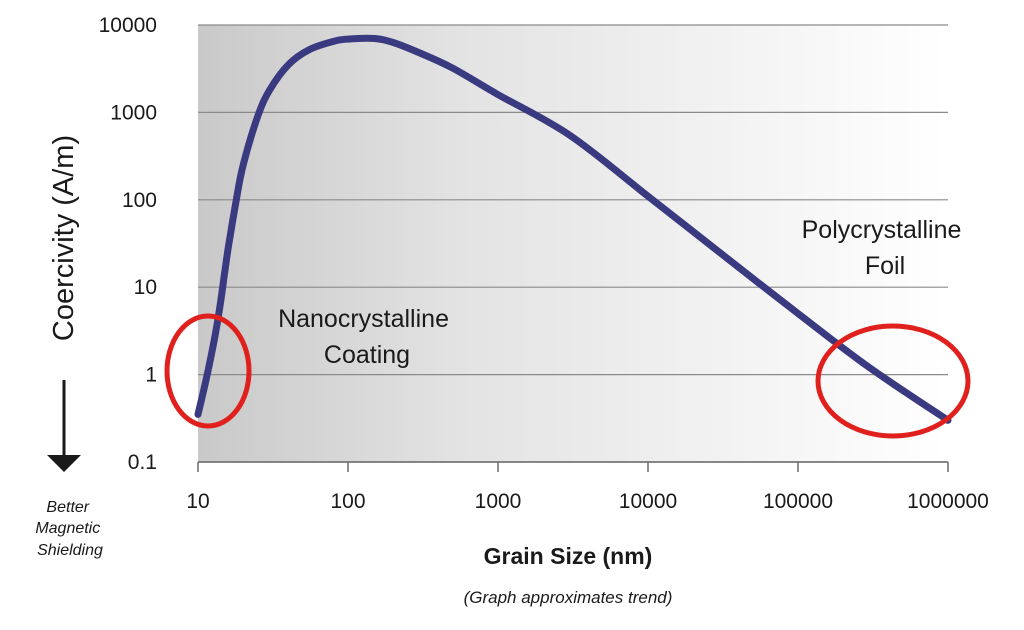 Image resolution: width=1024 pixels, height=630 pixels. Describe the element at coordinates (128, 244) in the screenshot. I see `y-tick-labels: 0.1 1 10 100 1000 10000` at that location.